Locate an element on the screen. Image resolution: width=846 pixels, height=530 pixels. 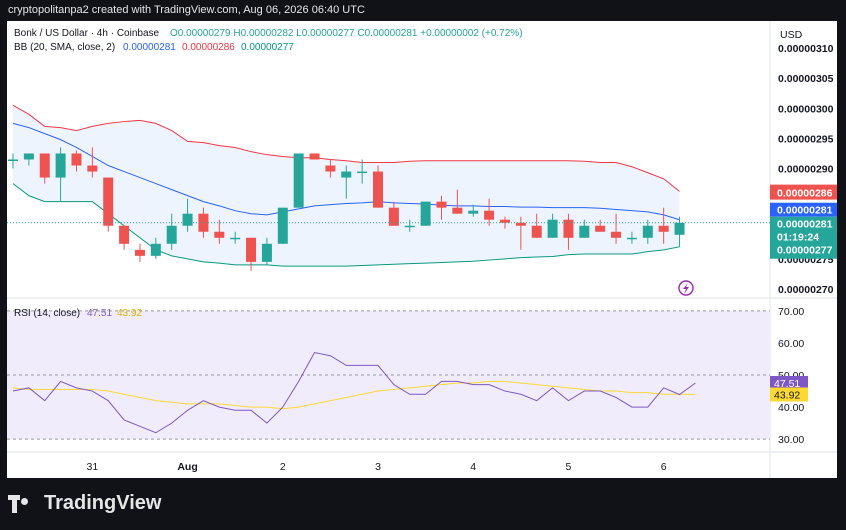
bb-upper-badge is located at coordinates (803, 192).